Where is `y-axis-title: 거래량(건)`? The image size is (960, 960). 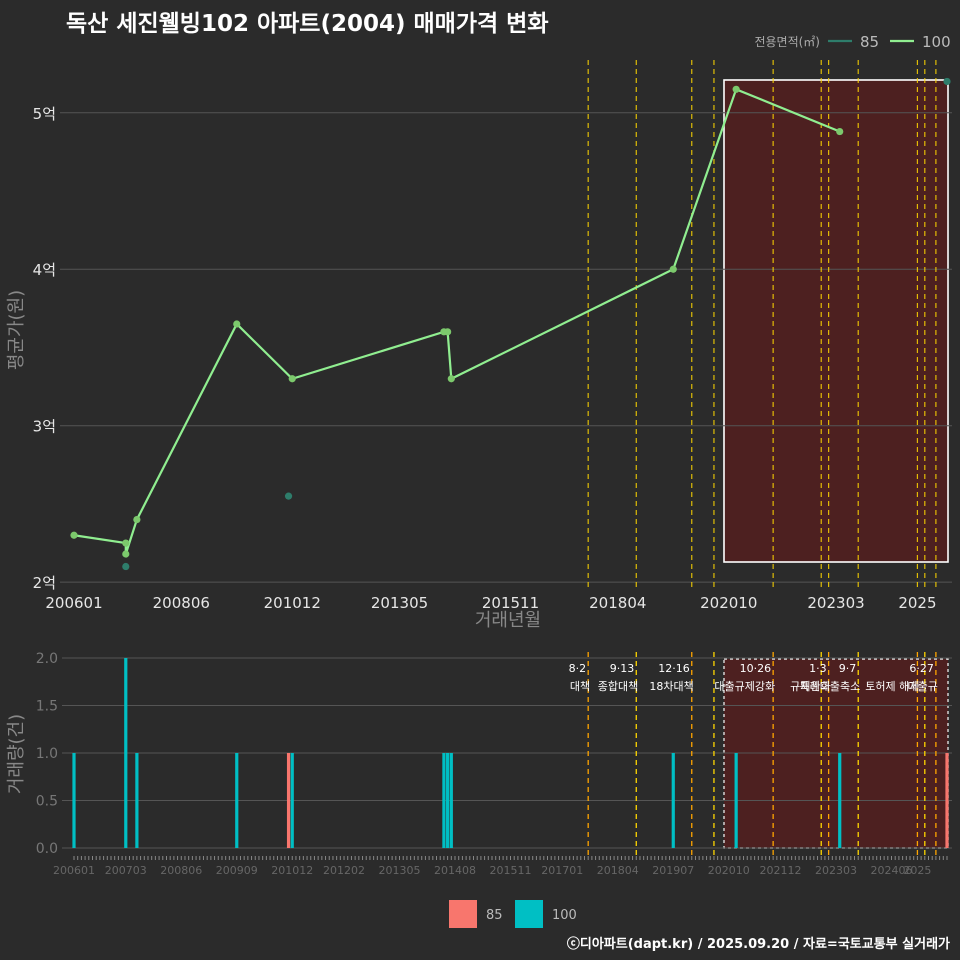 y-axis-title: 거래량(건) is located at coordinates (16, 754).